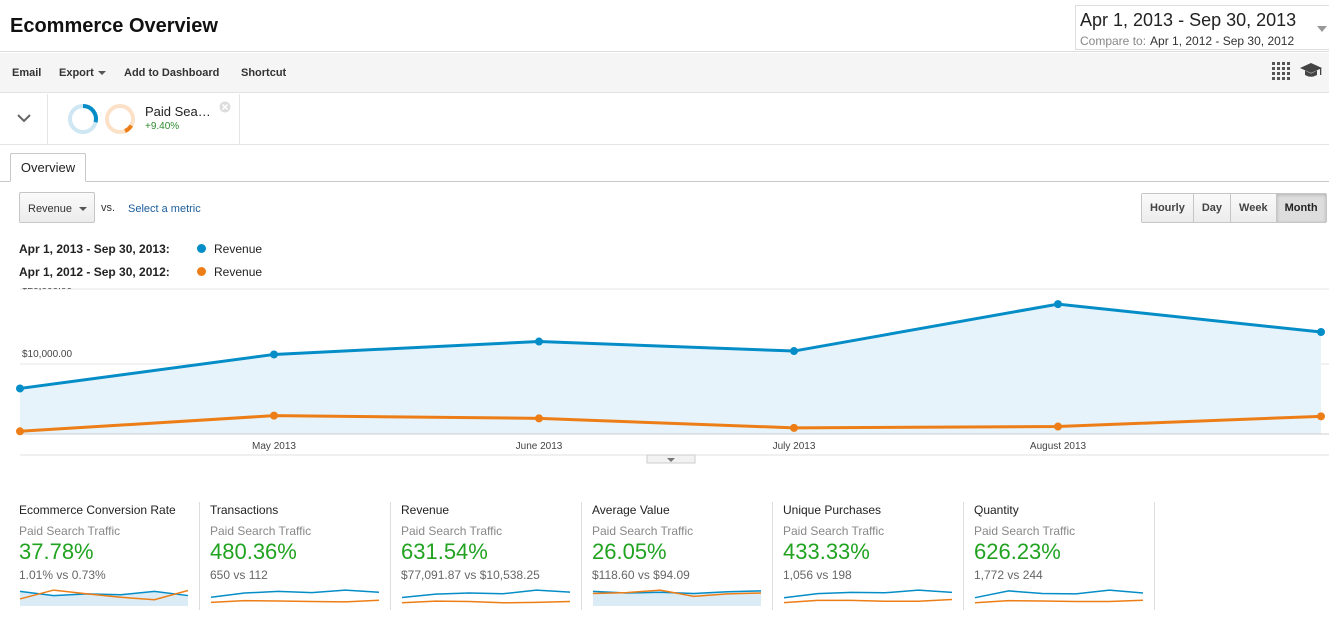 The width and height of the screenshot is (1329, 618). What do you see at coordinates (76, 73) in the screenshot?
I see `export-label: Export` at bounding box center [76, 73].